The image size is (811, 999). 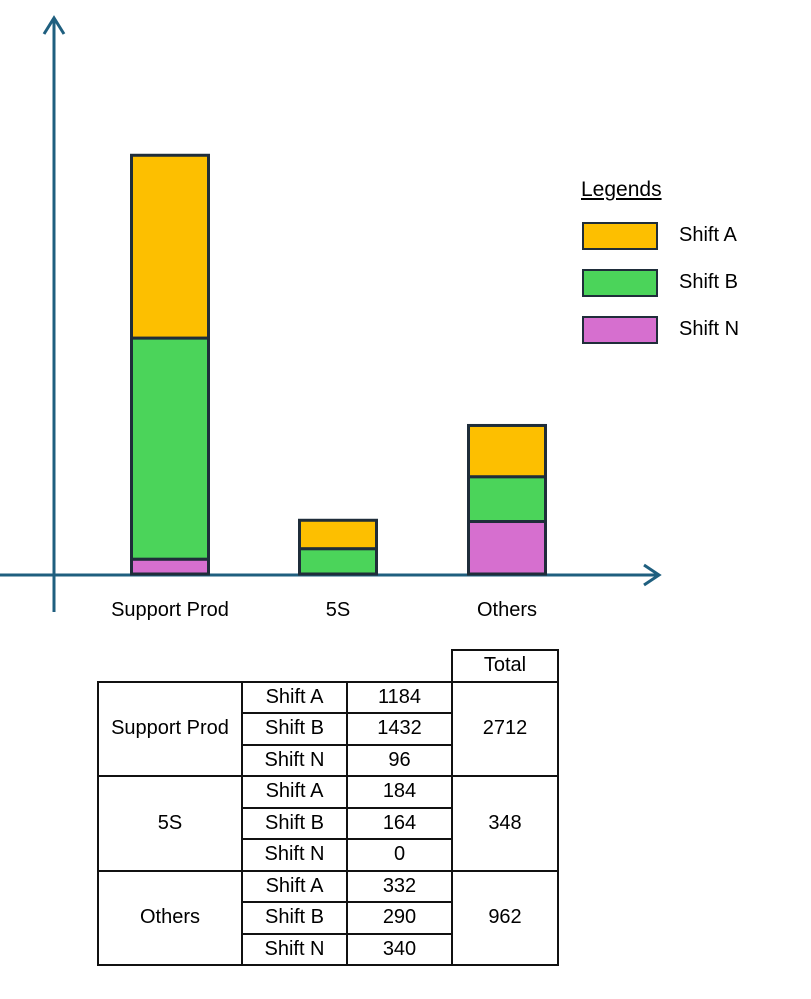 I want to click on value-cell: 340, so click(x=399, y=949).